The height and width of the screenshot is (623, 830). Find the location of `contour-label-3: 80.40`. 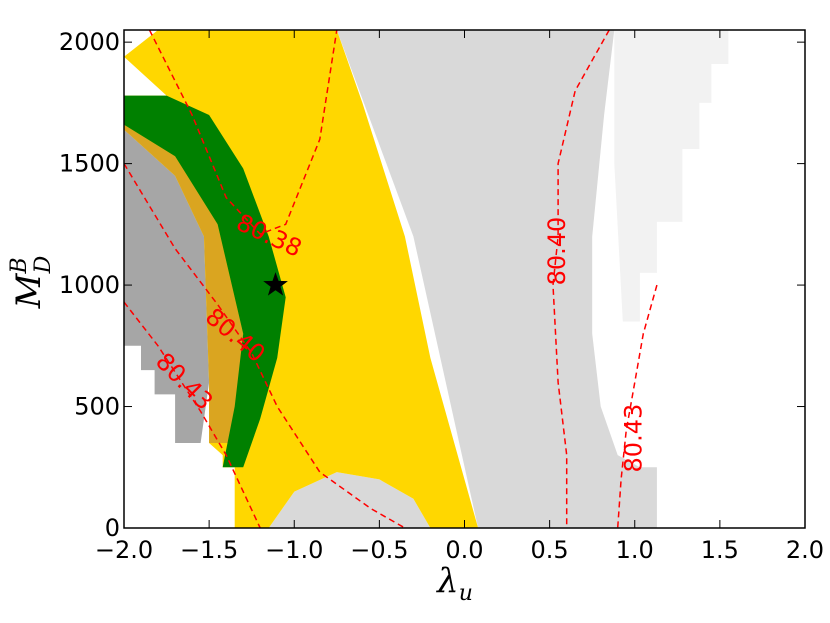

contour-label-3: 80.40 is located at coordinates (557, 251).